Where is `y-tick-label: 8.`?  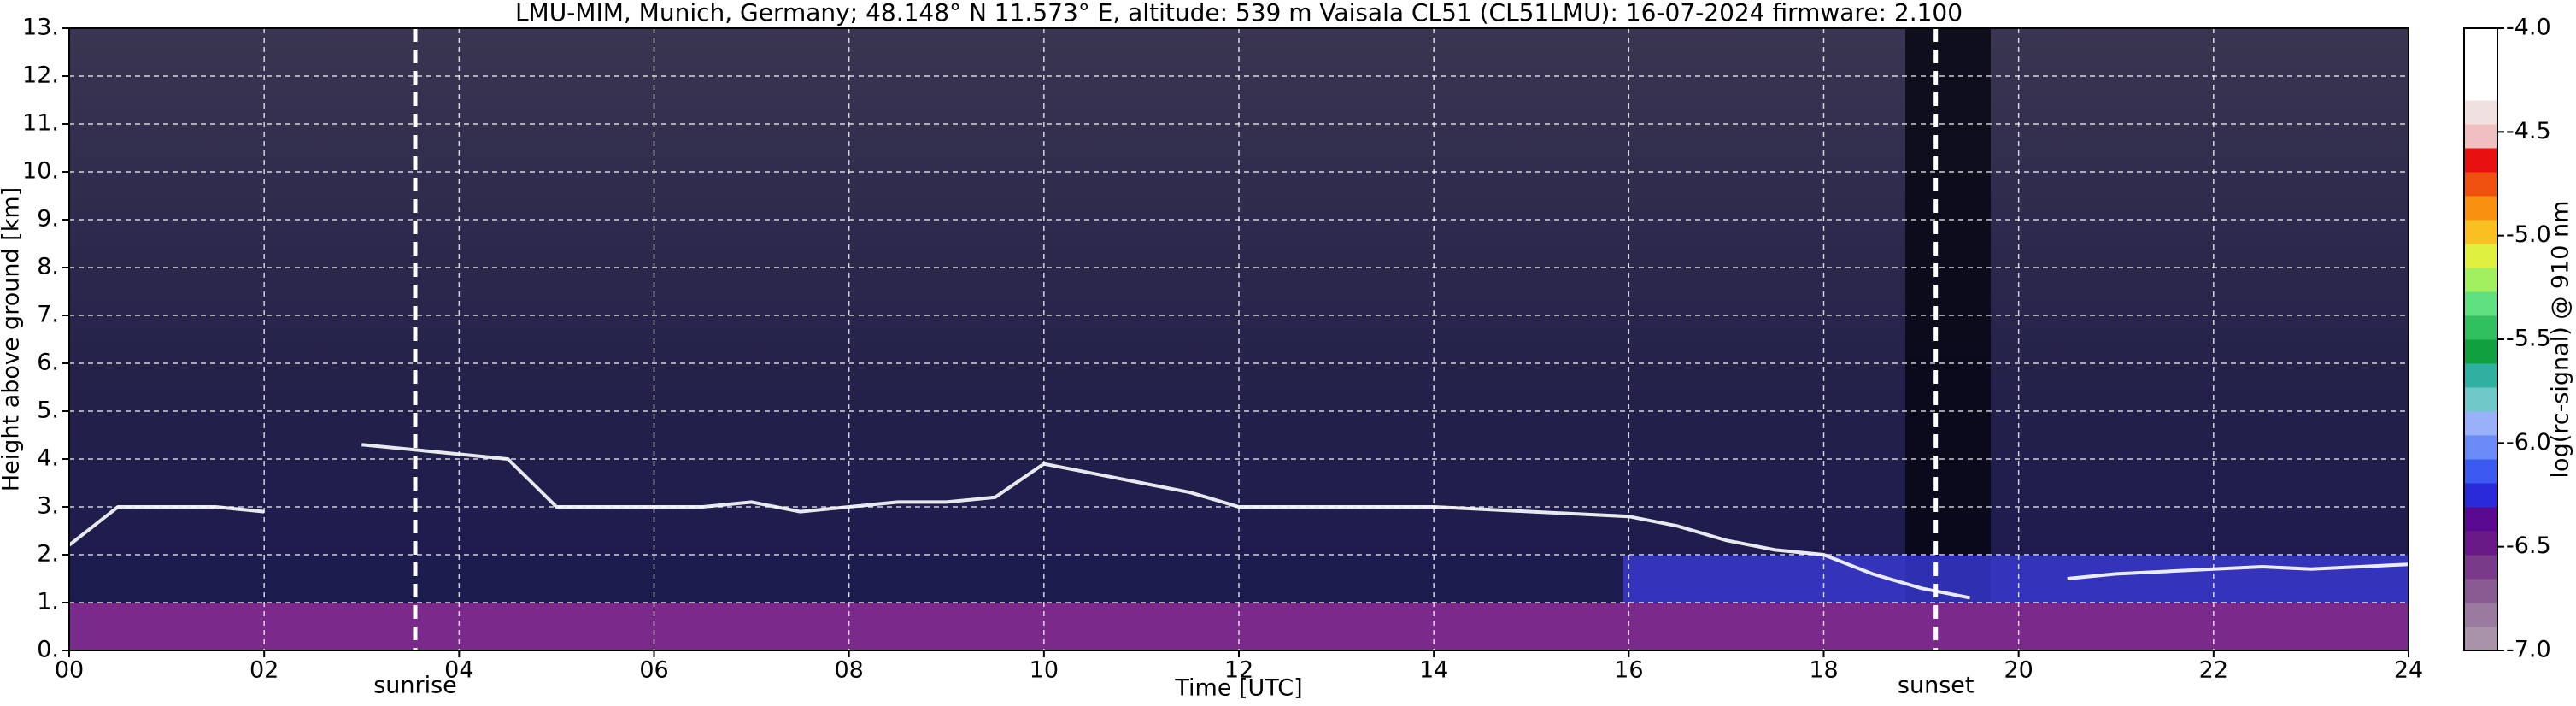 y-tick-label: 8. is located at coordinates (48, 267).